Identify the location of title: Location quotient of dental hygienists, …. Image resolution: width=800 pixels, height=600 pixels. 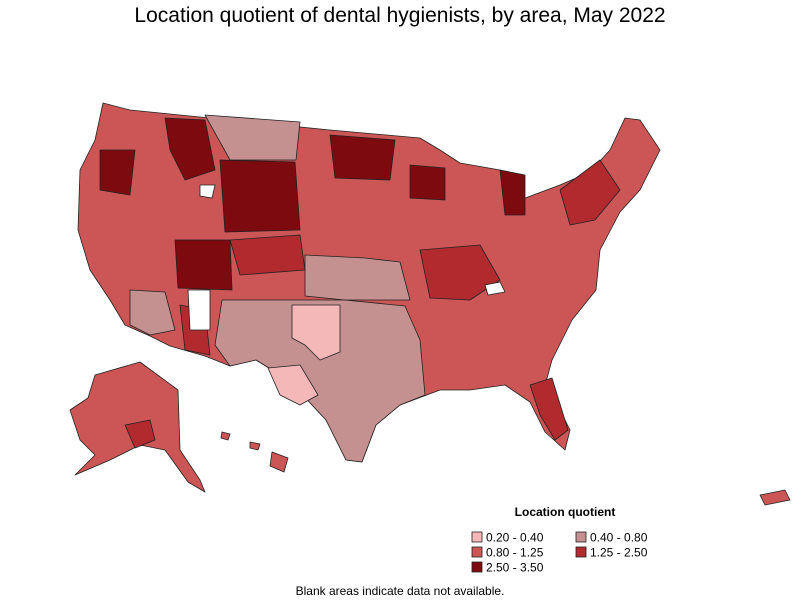
(399, 15).